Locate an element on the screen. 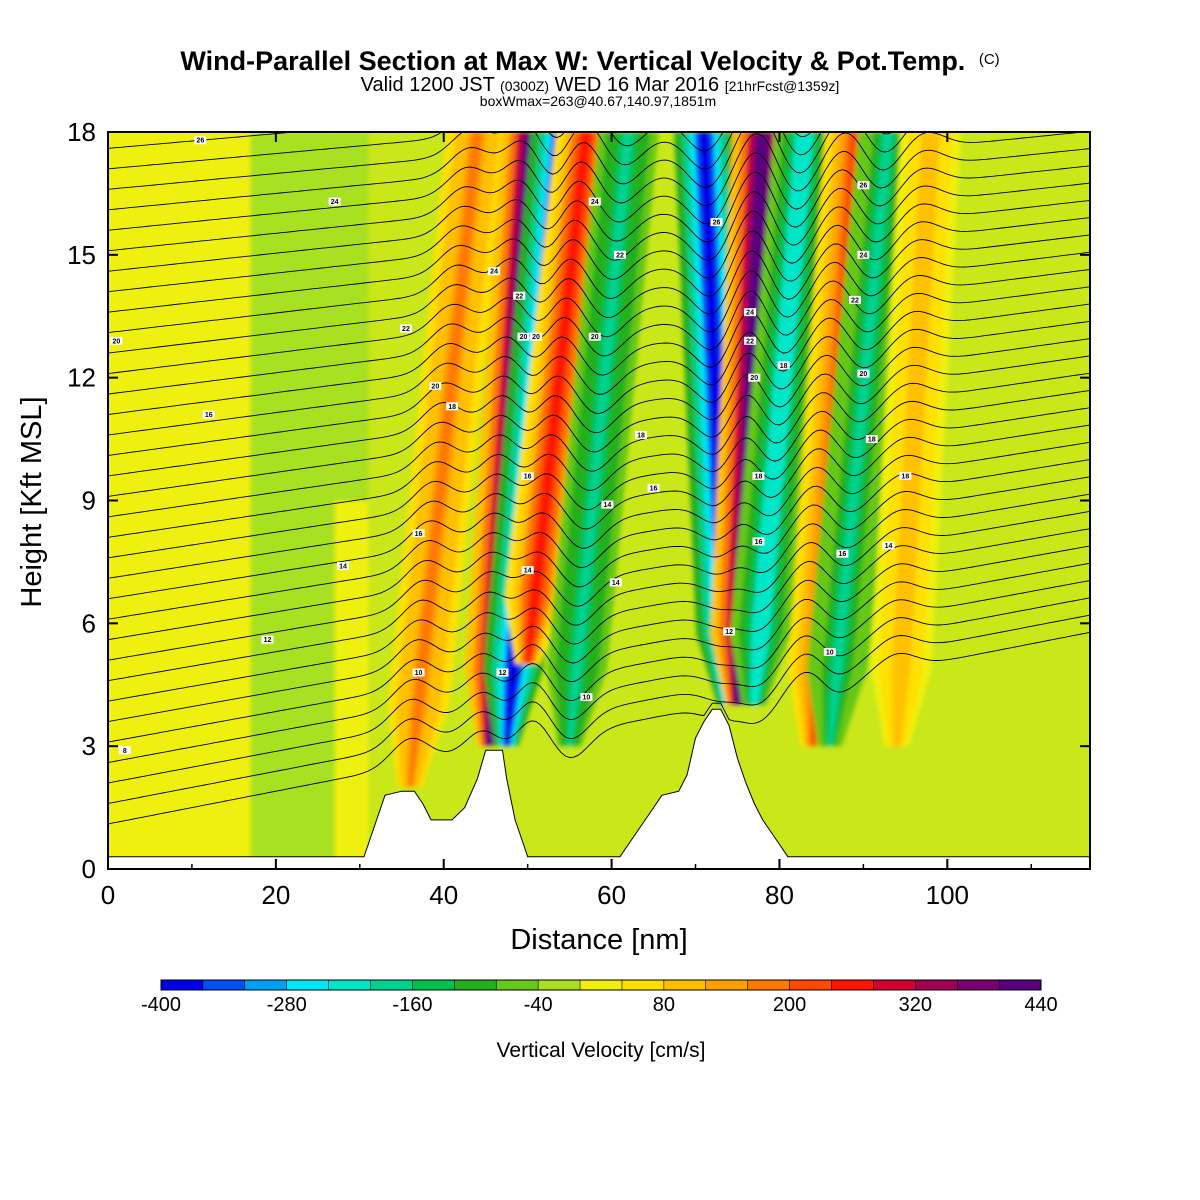 The height and width of the screenshot is (1200, 1200). contour-label-13: 22 is located at coordinates (519, 295).